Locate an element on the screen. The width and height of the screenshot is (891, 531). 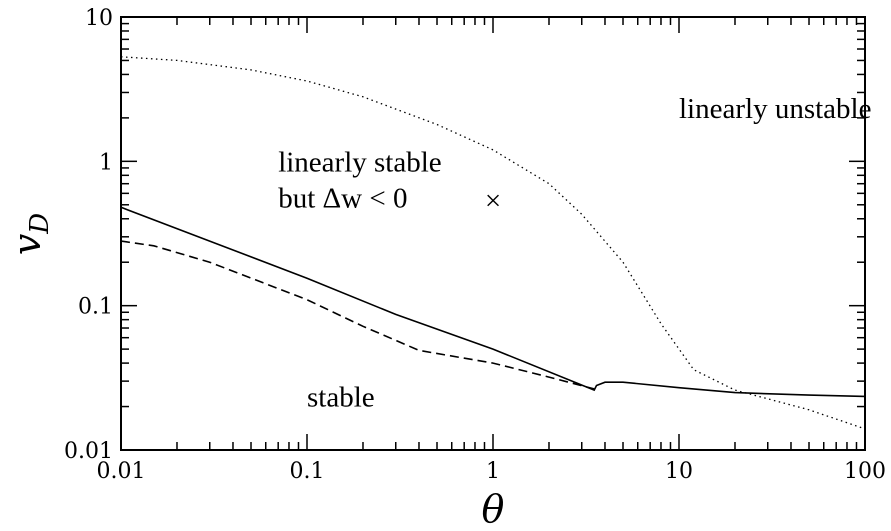
y-axis-label-sub: D is located at coordinates (40, 224).